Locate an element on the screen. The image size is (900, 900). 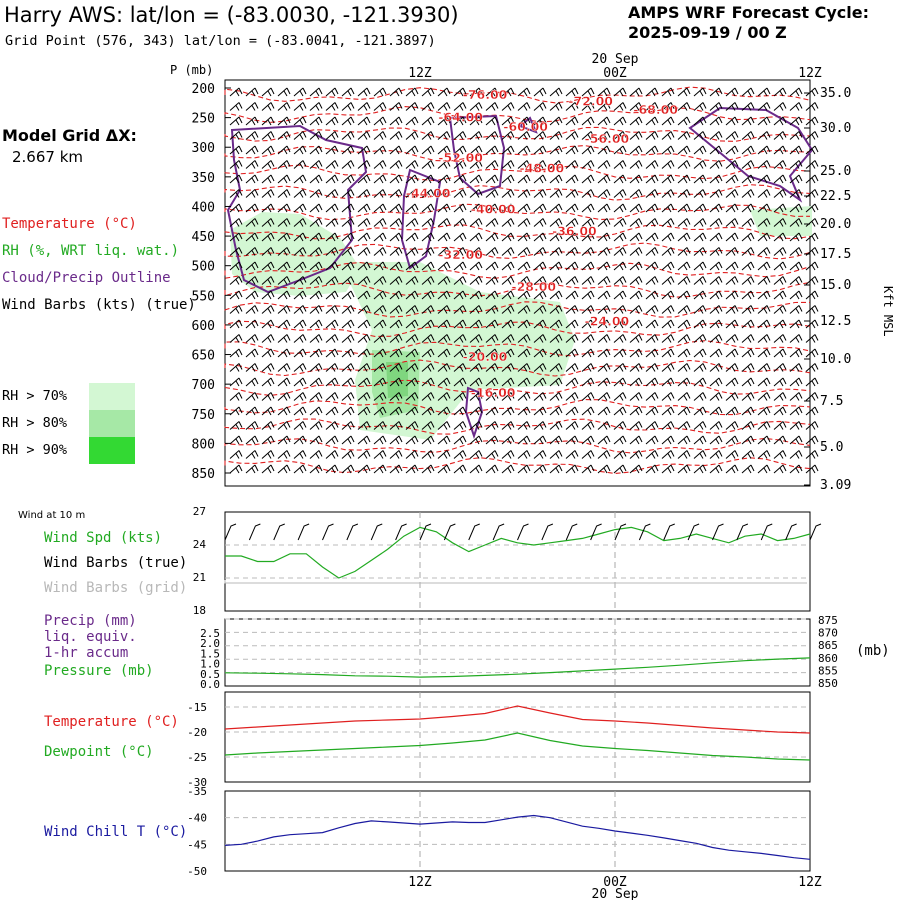
pressure-y-tick: 865 is located at coordinates (828, 645).